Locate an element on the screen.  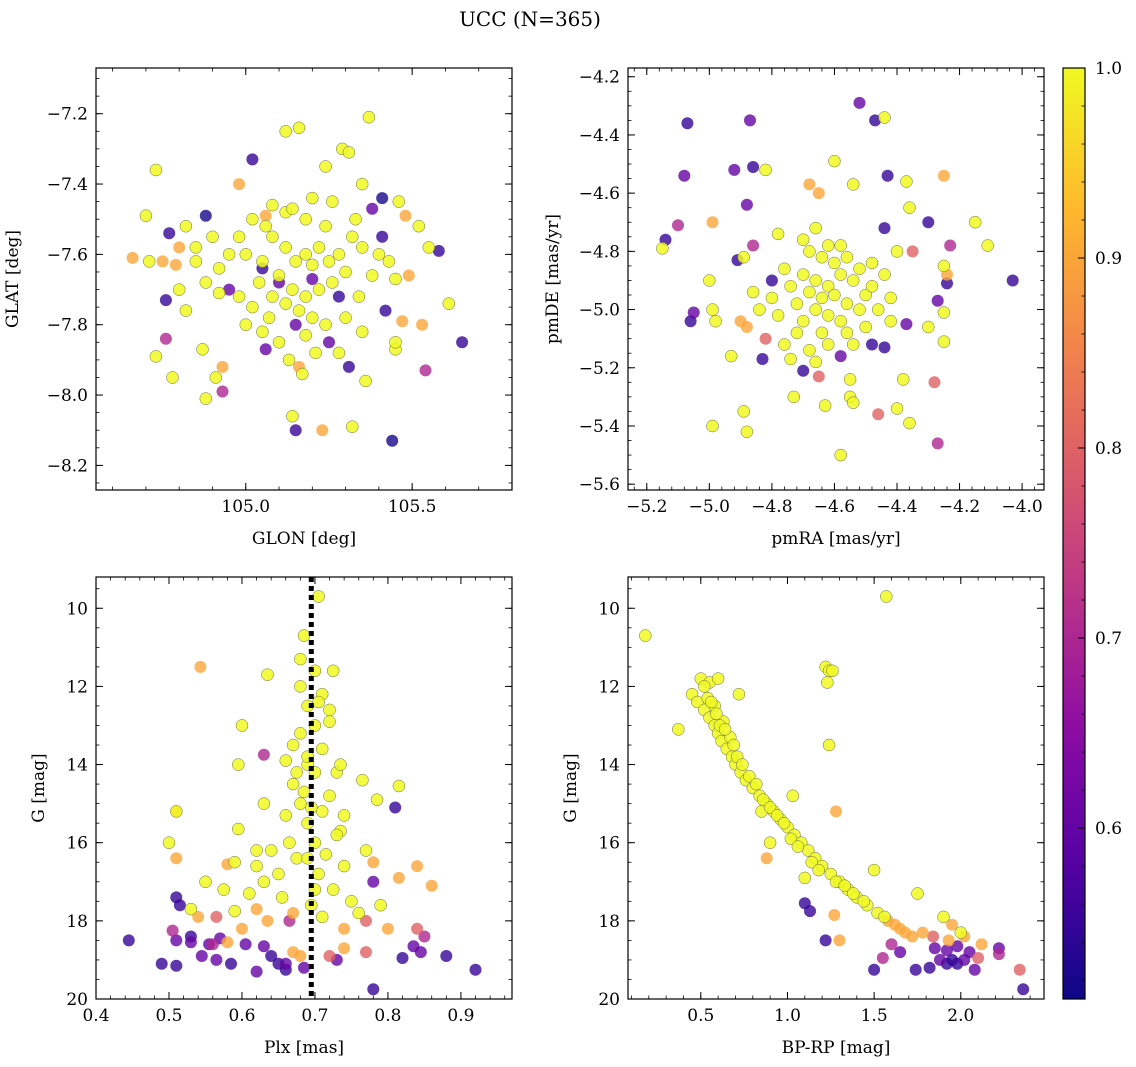
figure-title: UCC (N=365) is located at coordinates (530, 19).